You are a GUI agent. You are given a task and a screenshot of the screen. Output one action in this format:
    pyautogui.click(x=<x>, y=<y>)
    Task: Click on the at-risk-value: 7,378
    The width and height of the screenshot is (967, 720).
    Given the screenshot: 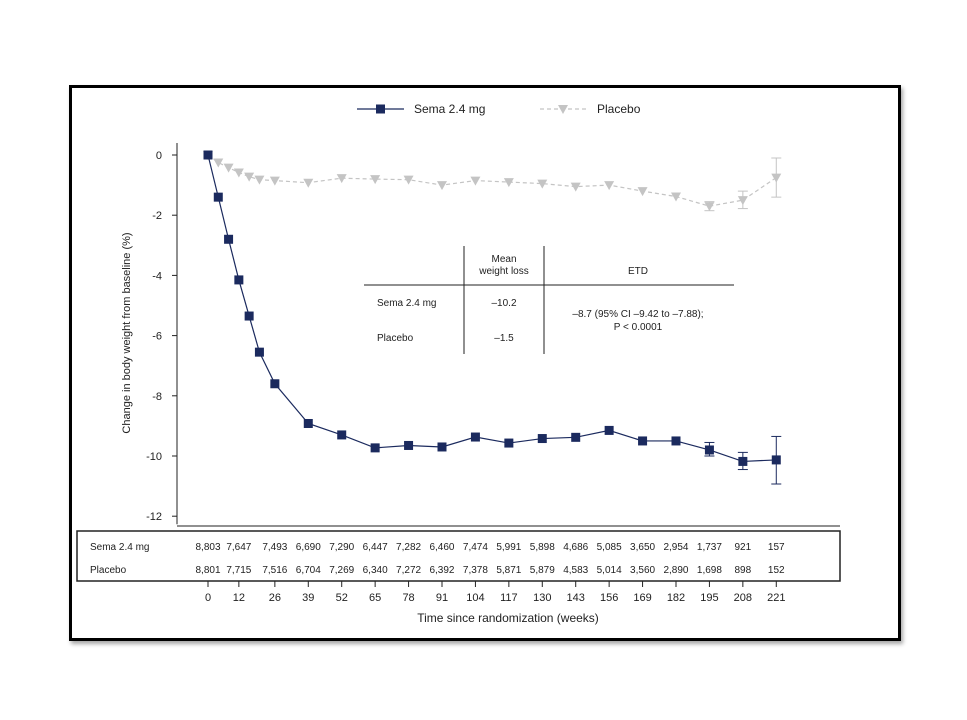 What is the action you would take?
    pyautogui.click(x=475, y=570)
    